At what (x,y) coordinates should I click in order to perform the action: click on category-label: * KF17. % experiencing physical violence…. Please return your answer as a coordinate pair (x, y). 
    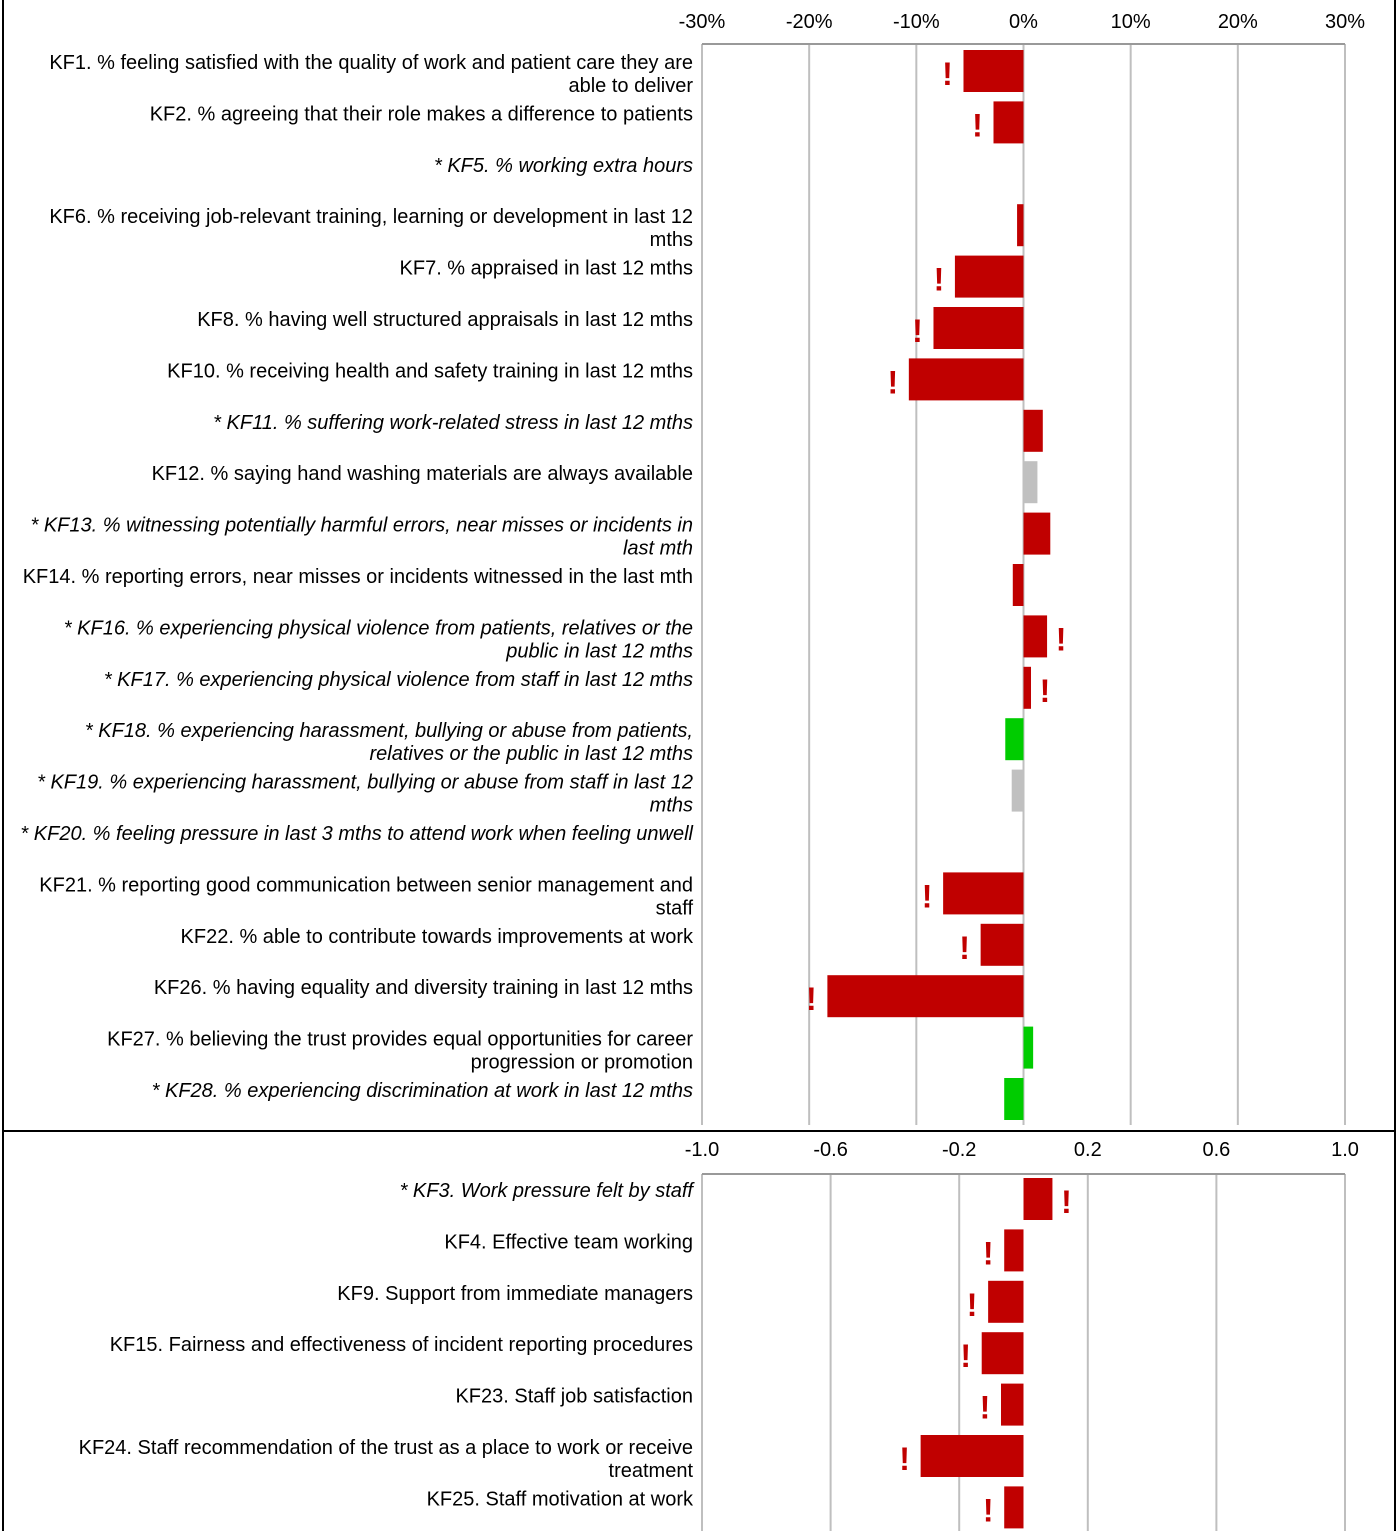
    Looking at the image, I should click on (398, 680).